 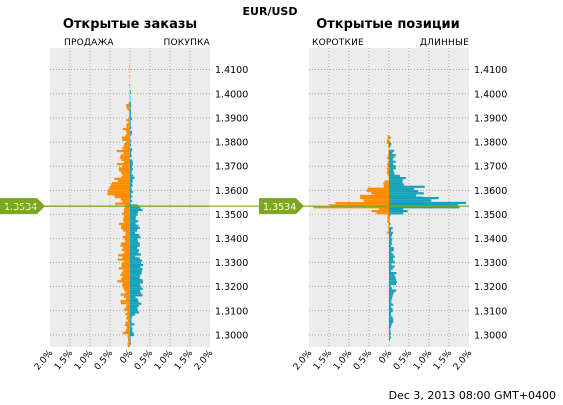 What do you see at coordinates (363, 360) in the screenshot?
I see `x-tick-label: 0.5%` at bounding box center [363, 360].